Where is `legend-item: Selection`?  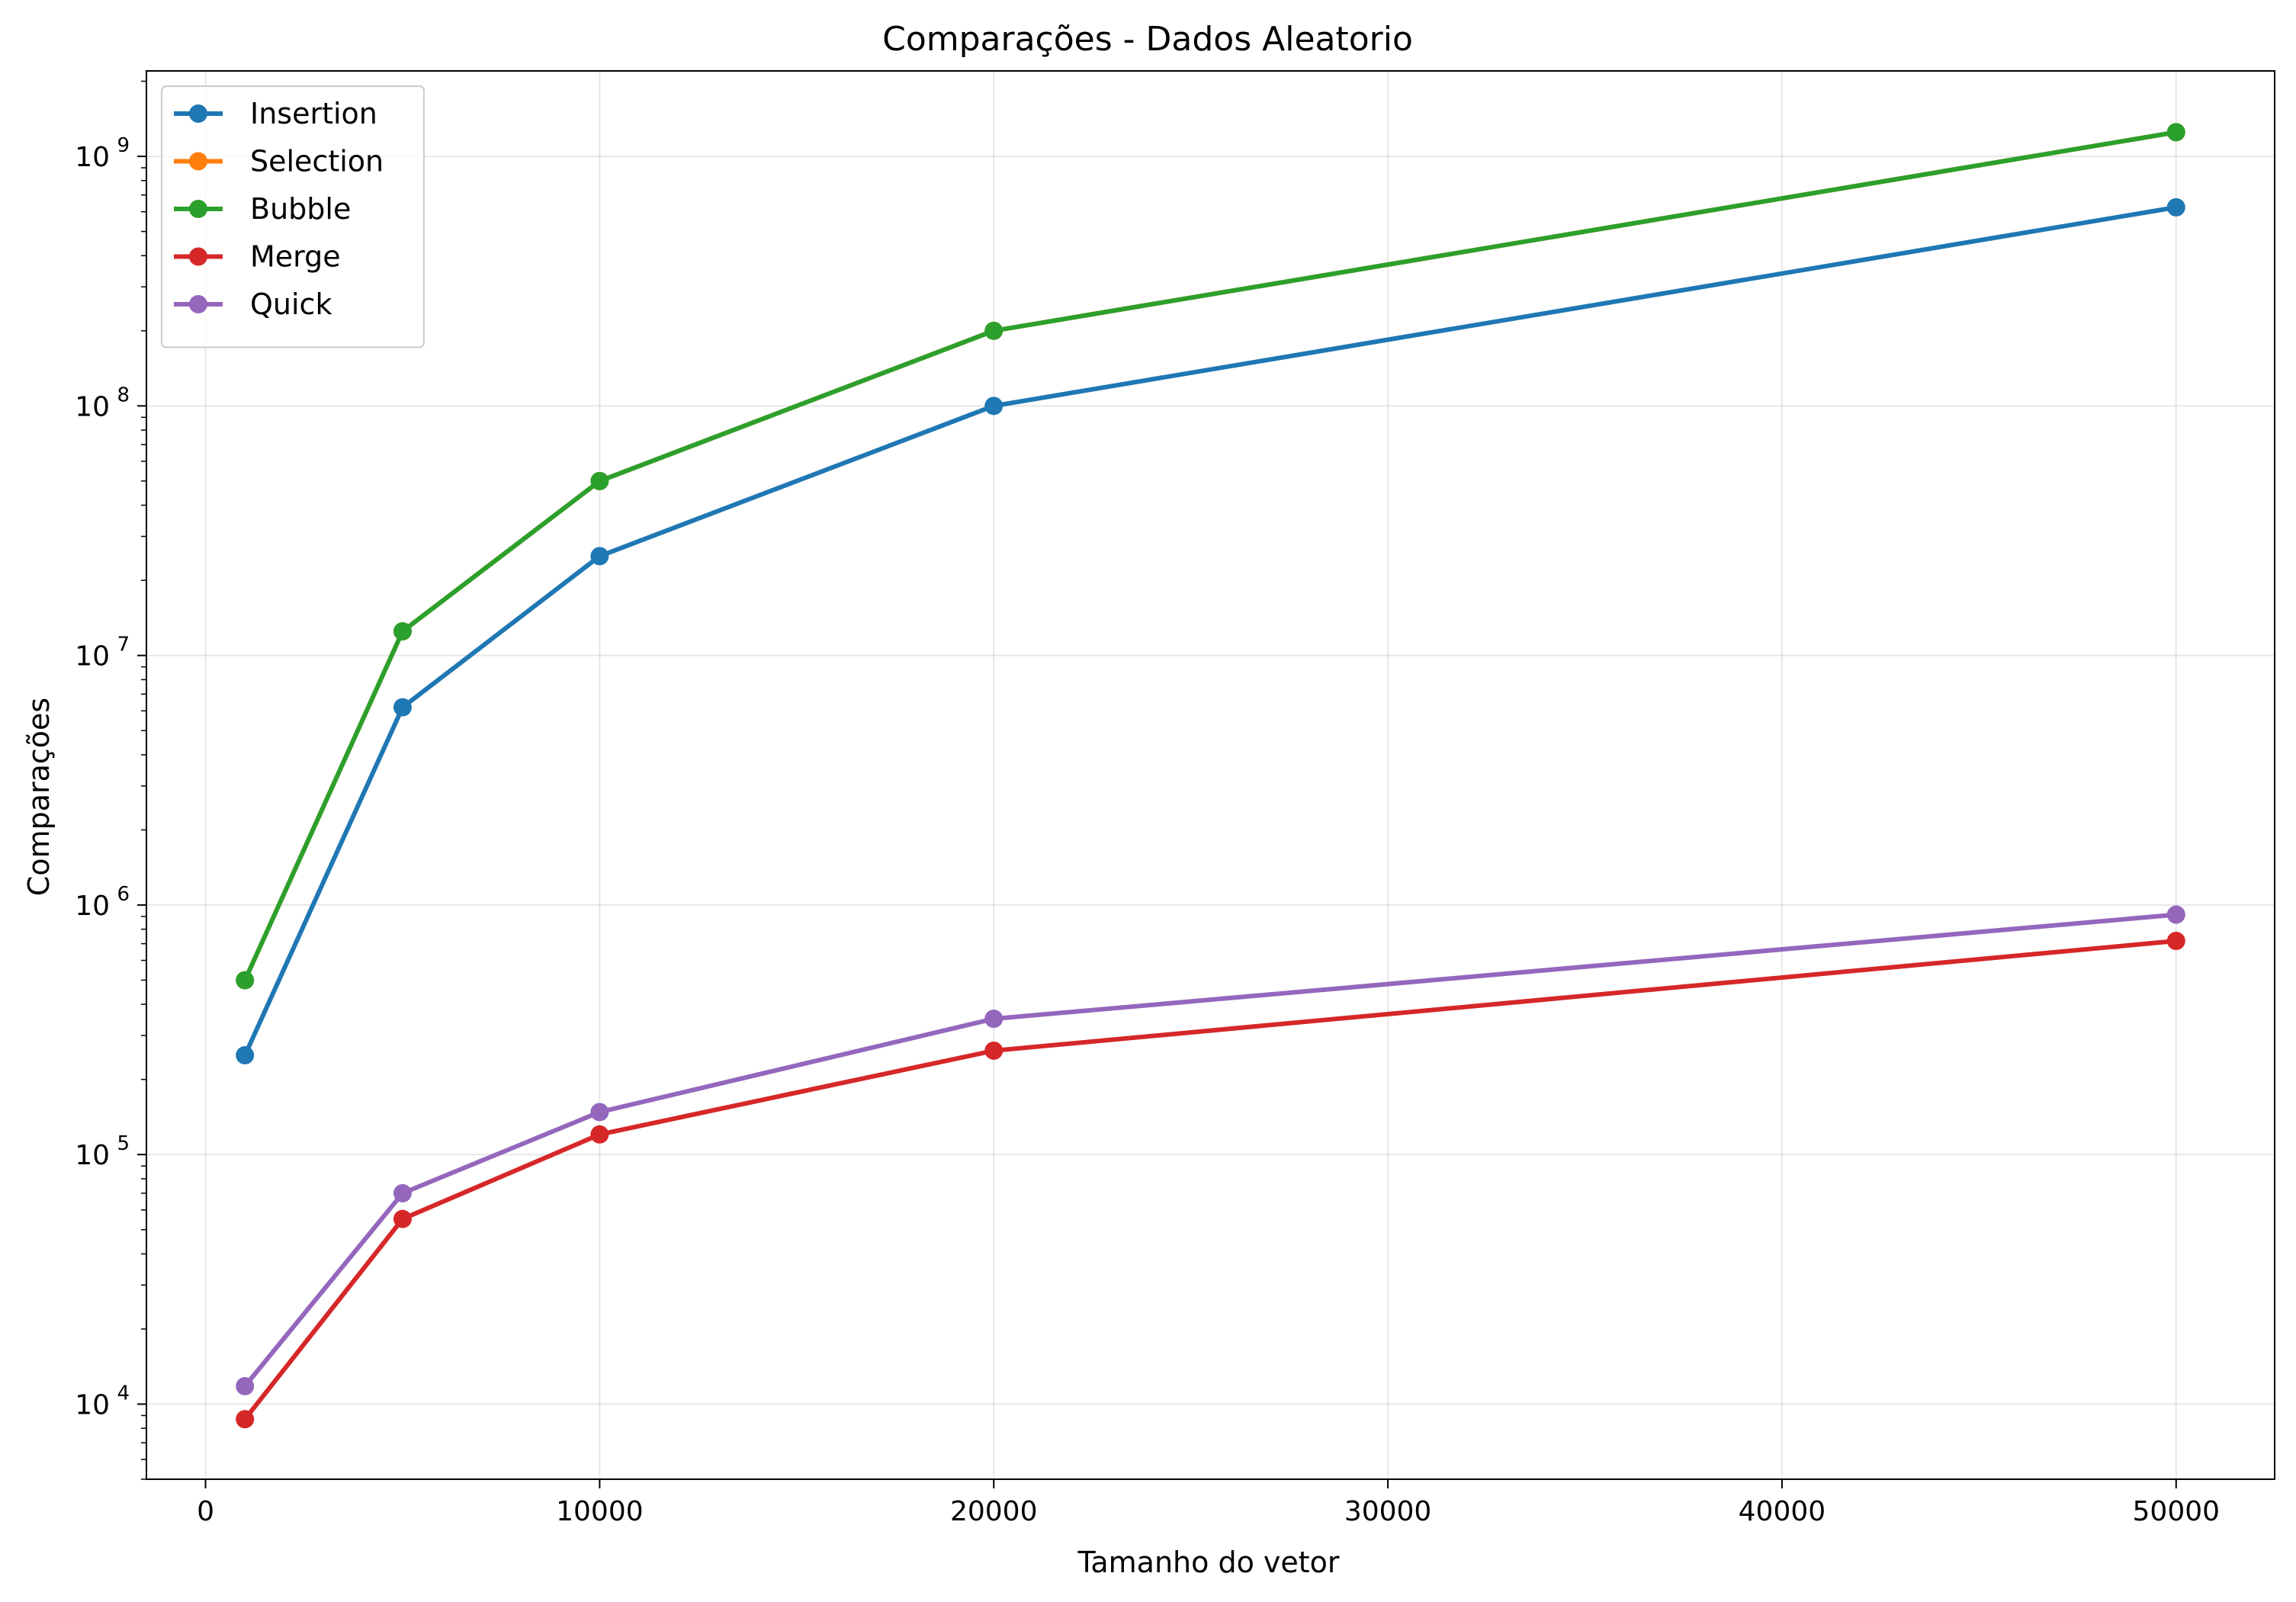 legend-item: Selection is located at coordinates (279, 161).